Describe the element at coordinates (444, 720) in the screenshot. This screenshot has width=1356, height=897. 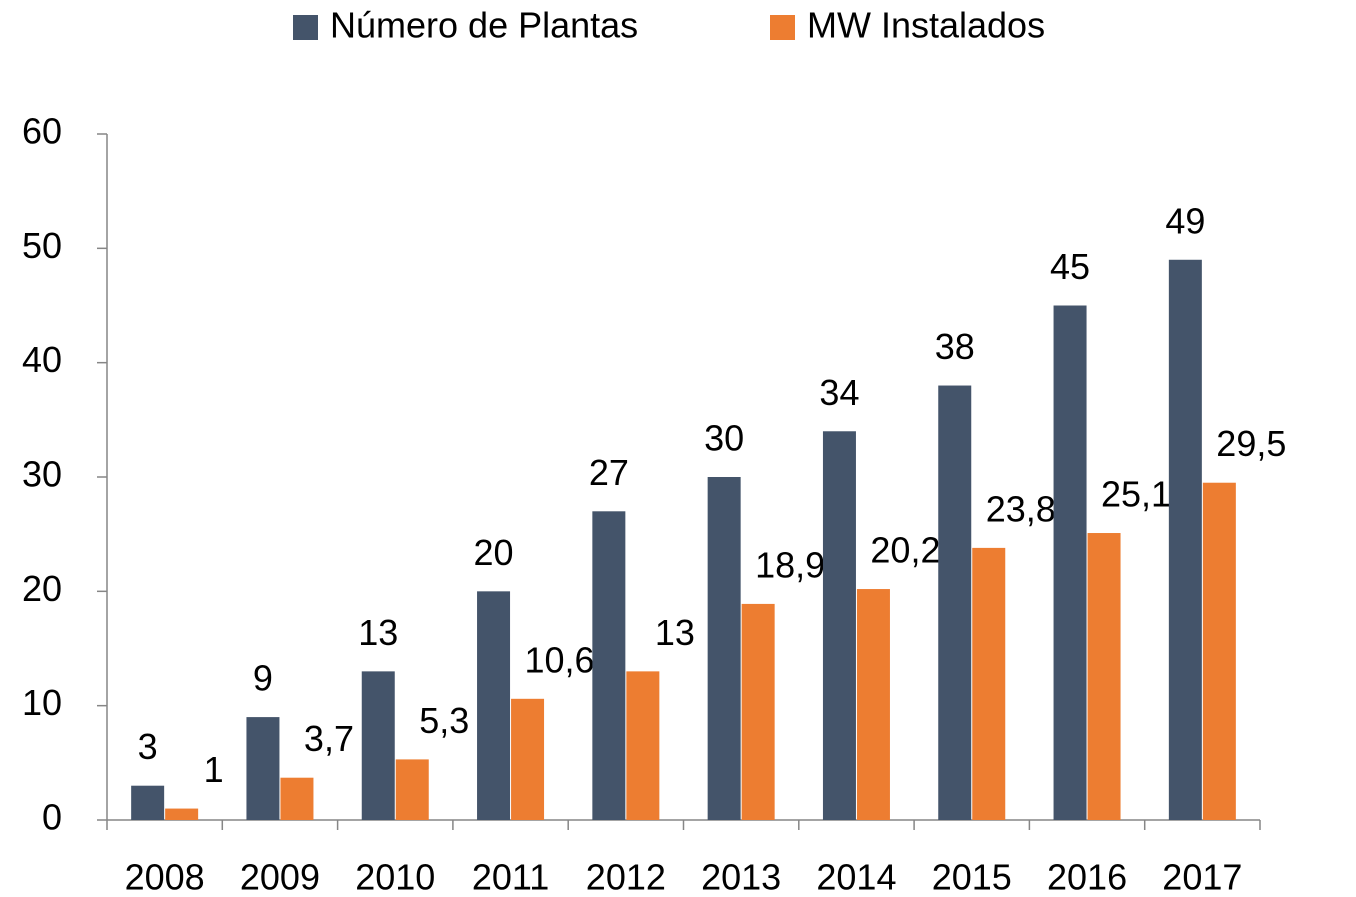
I see `data-label: 5,3` at that location.